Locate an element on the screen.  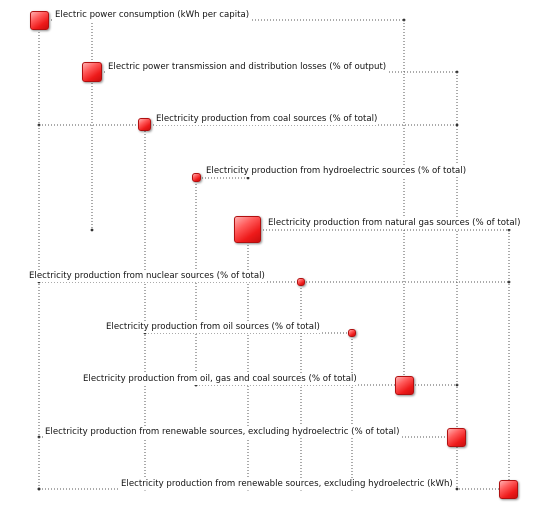
node-box-coal-sources is located at coordinates (144, 124).